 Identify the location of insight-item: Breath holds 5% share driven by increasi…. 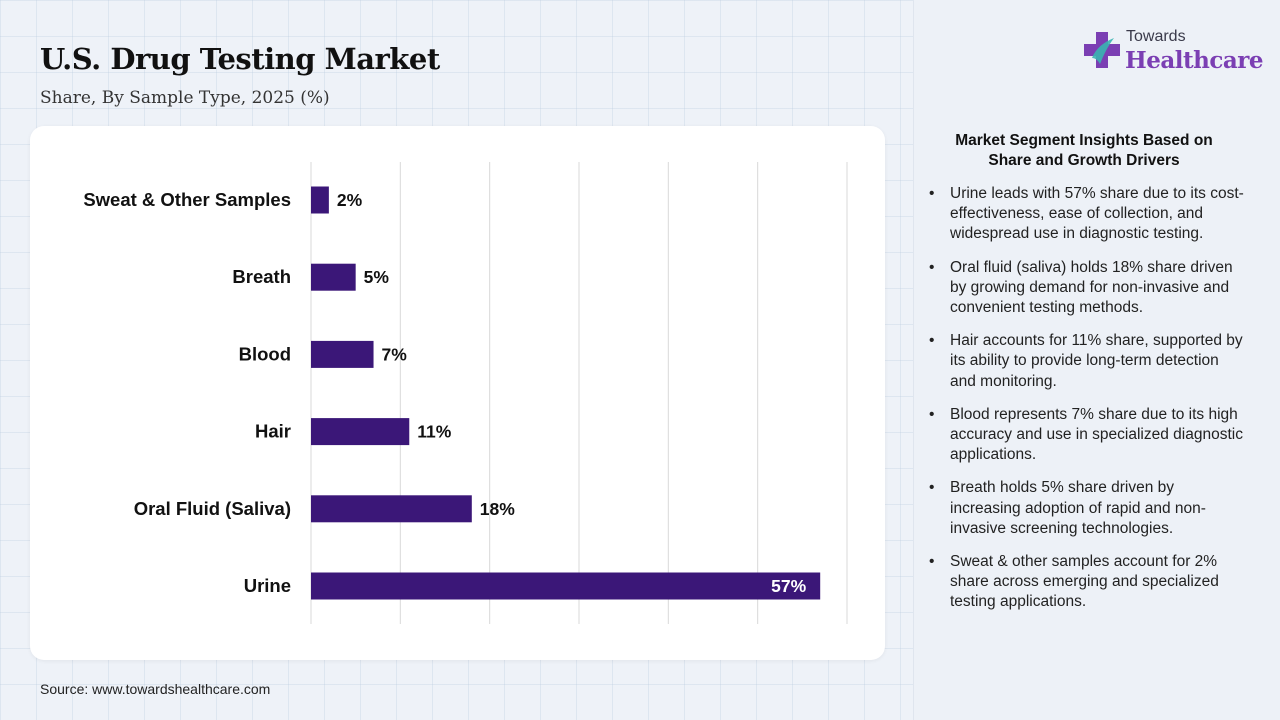
(1086, 508).